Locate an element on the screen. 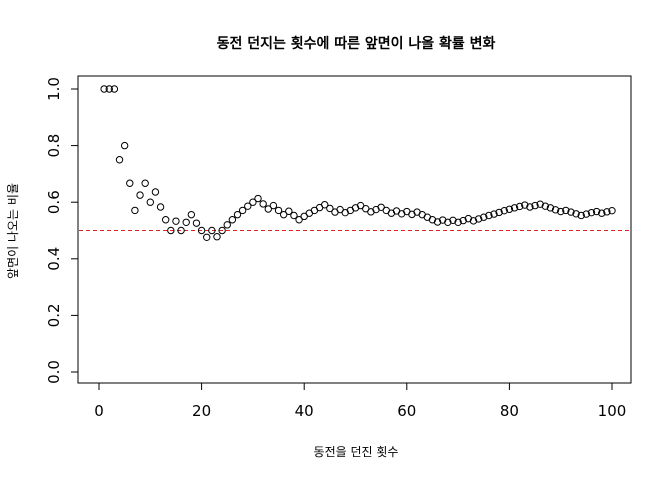 Image resolution: width=672 pixels, height=480 pixels. x-tick-label: 80 is located at coordinates (509, 411).